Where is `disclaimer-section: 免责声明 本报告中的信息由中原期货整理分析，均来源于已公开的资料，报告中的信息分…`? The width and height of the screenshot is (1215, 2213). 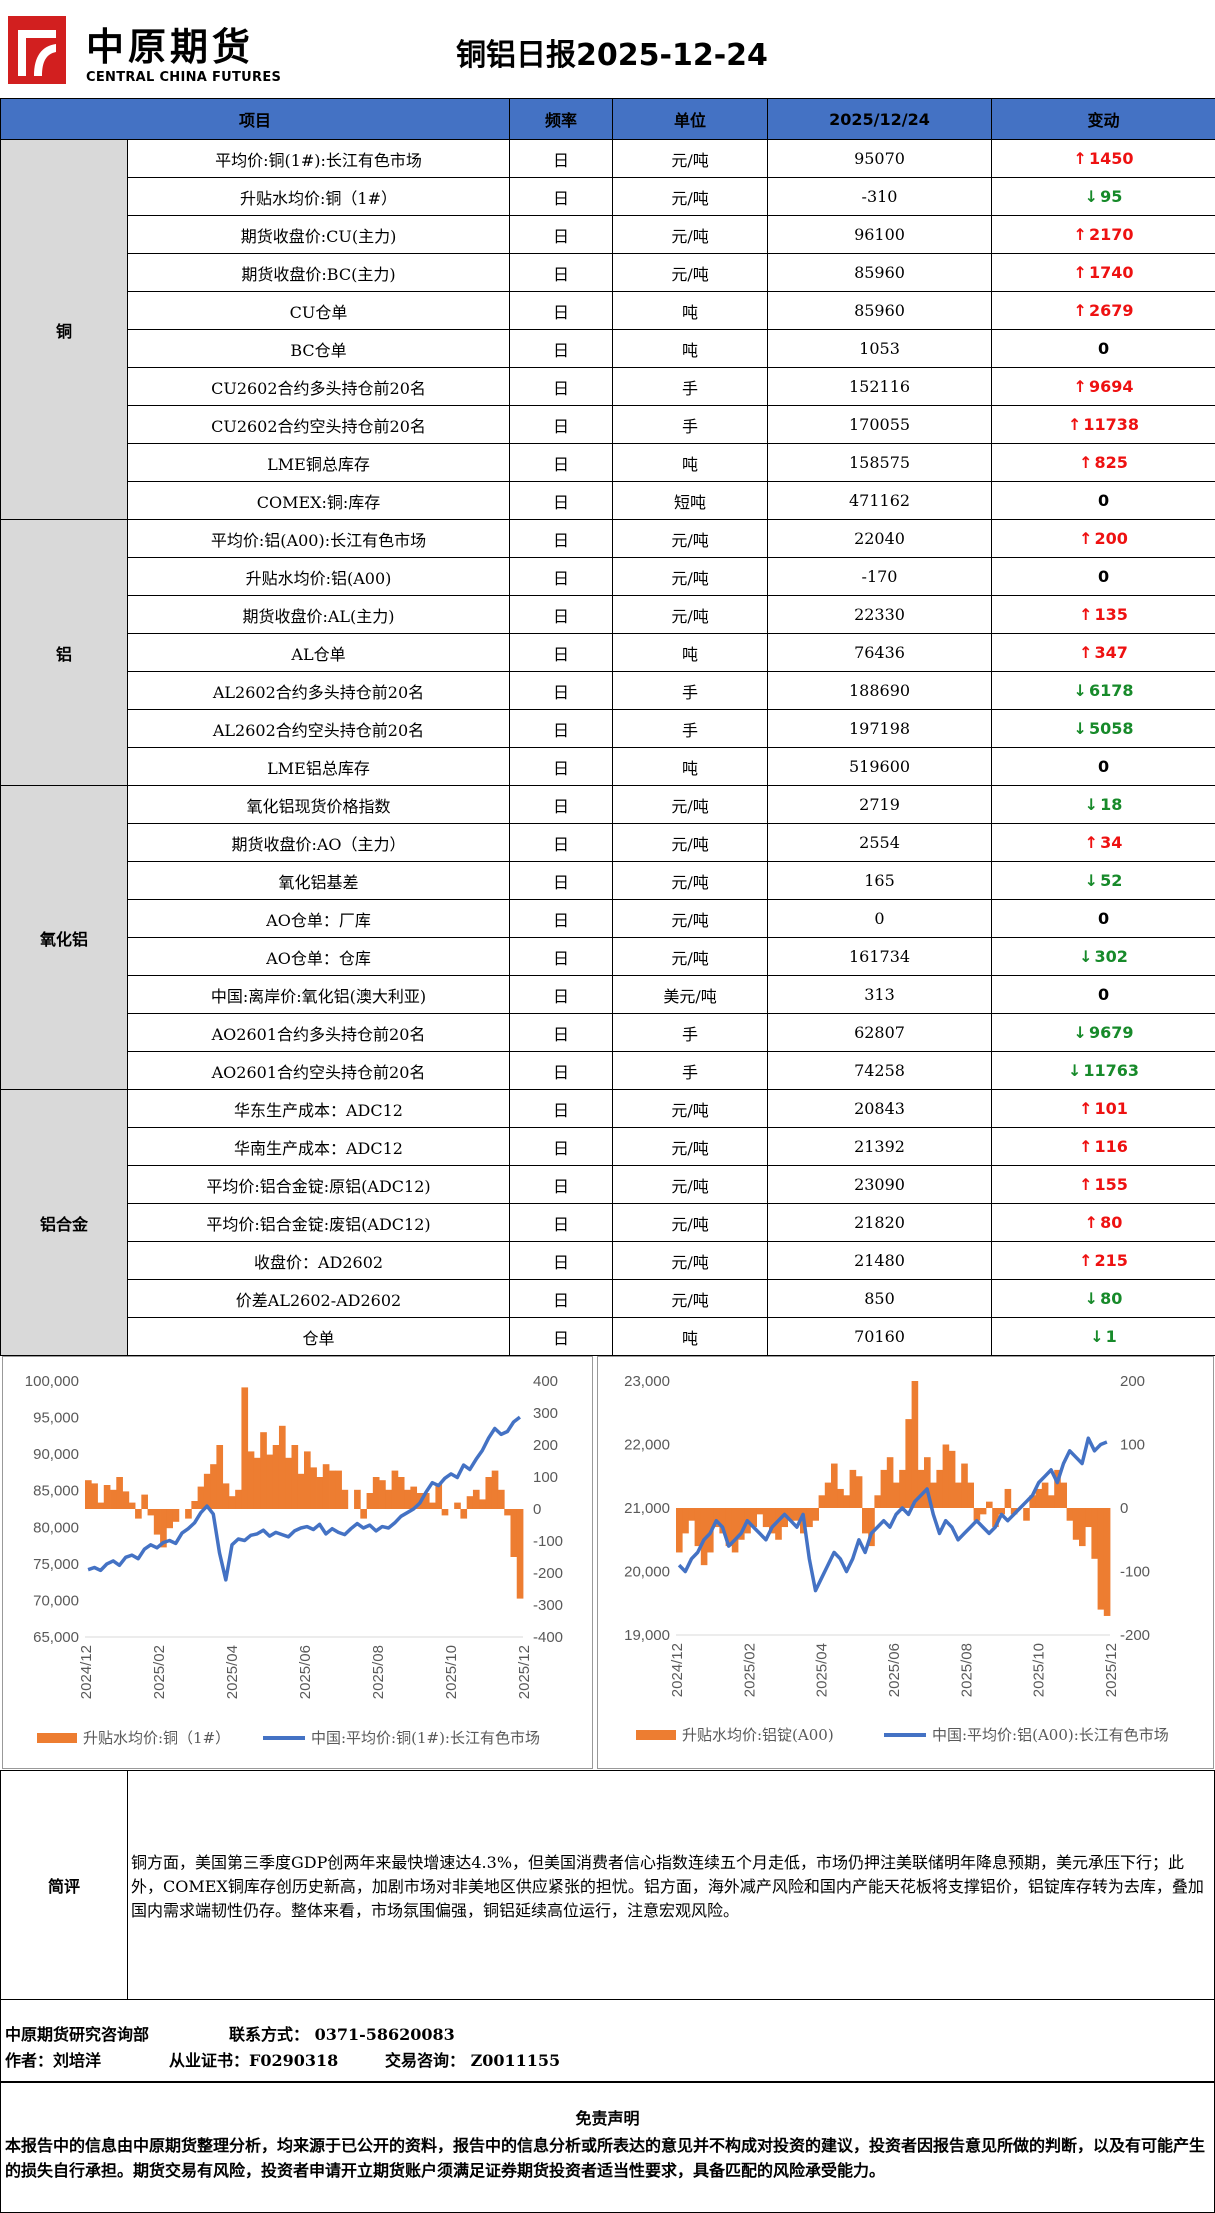
disclaimer-section: 免责声明 本报告中的信息由中原期货整理分析，均来源于已公开的资料，报告中的信息分… is located at coordinates (607, 2147).